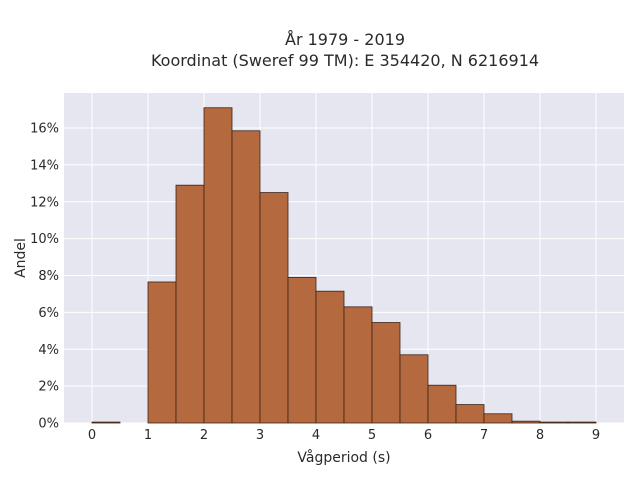  Describe the element at coordinates (540, 435) in the screenshot. I see `x-tick-label: 8` at that location.